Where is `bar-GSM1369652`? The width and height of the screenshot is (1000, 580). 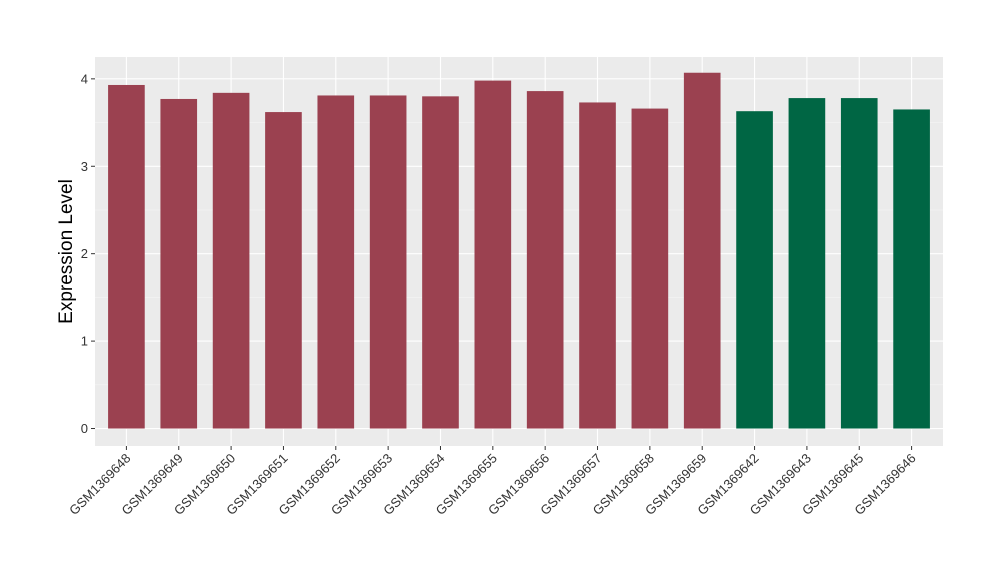 bar-GSM1369652 is located at coordinates (336, 262).